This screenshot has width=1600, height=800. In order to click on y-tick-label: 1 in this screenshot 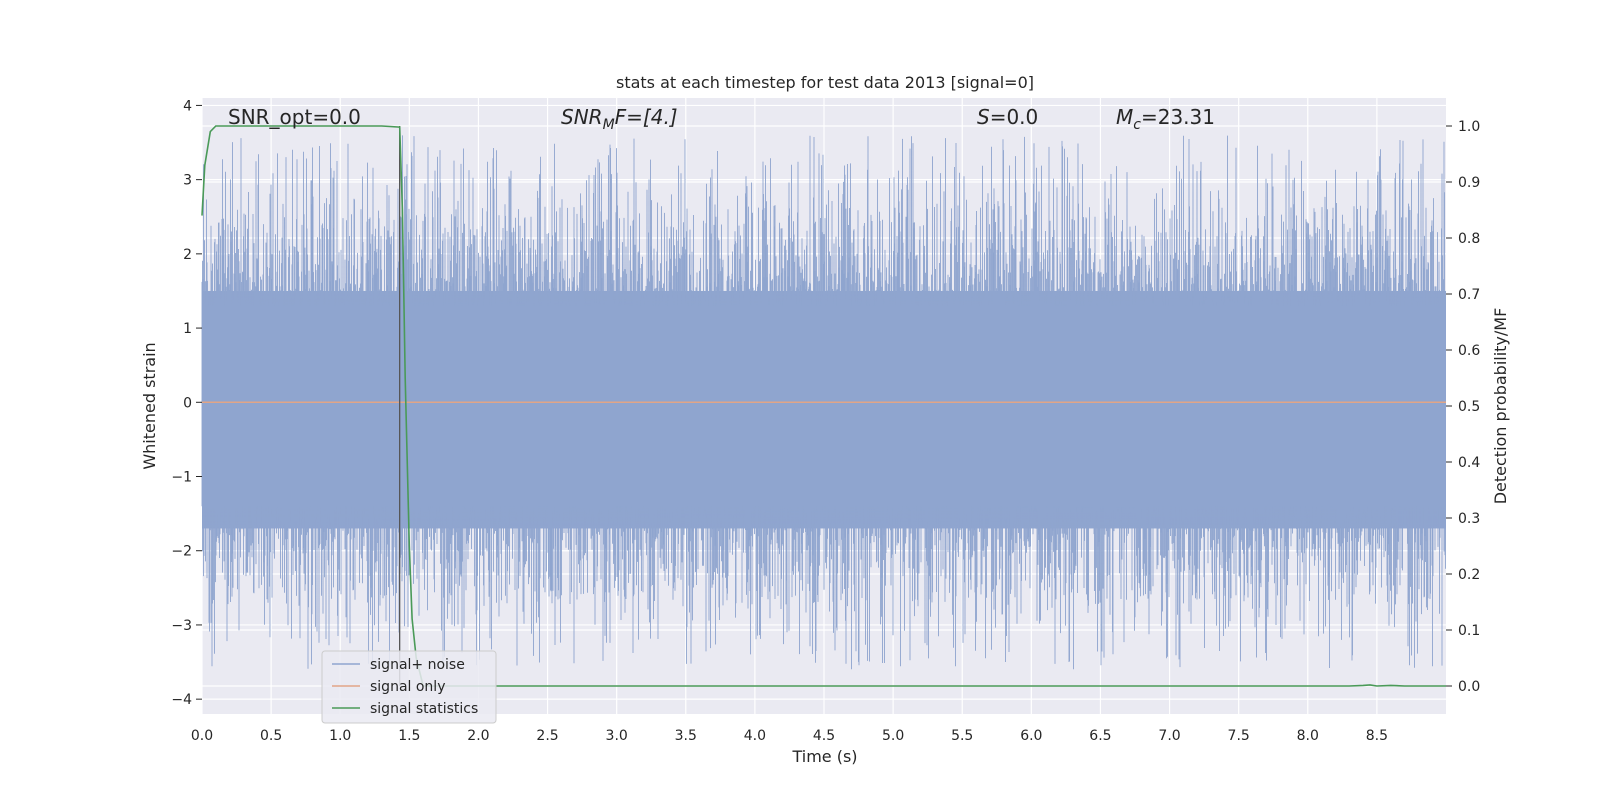, I will do `click(187, 329)`.